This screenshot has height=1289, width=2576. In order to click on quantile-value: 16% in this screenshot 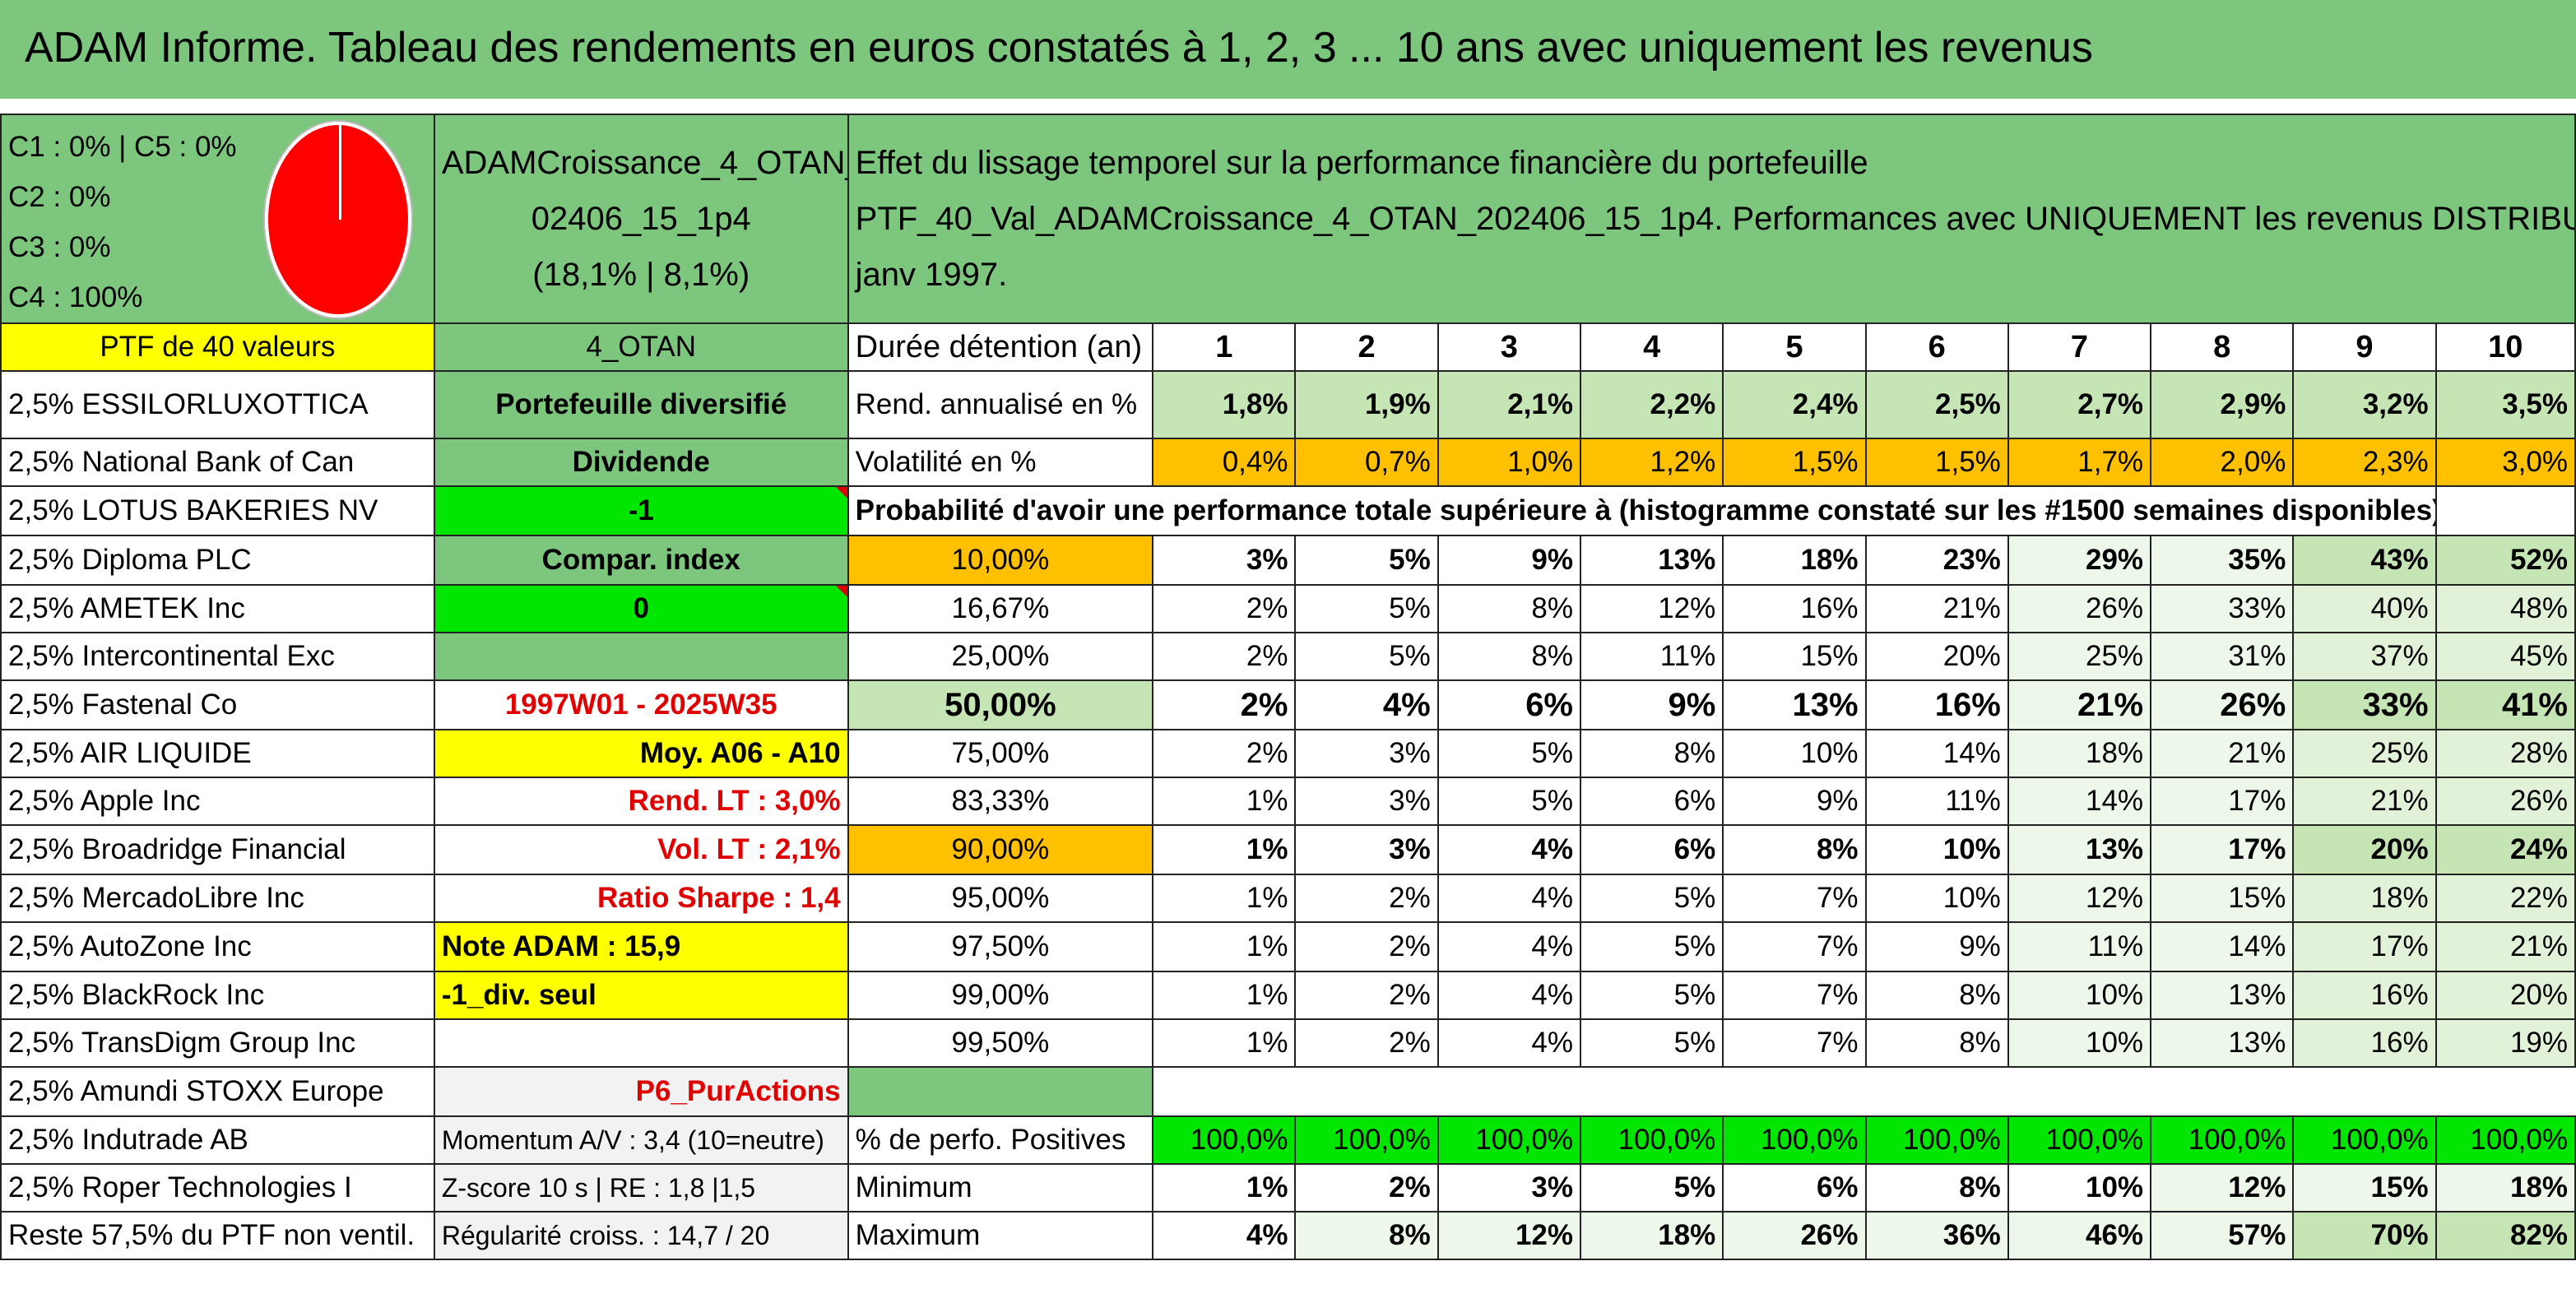, I will do `click(2365, 995)`.